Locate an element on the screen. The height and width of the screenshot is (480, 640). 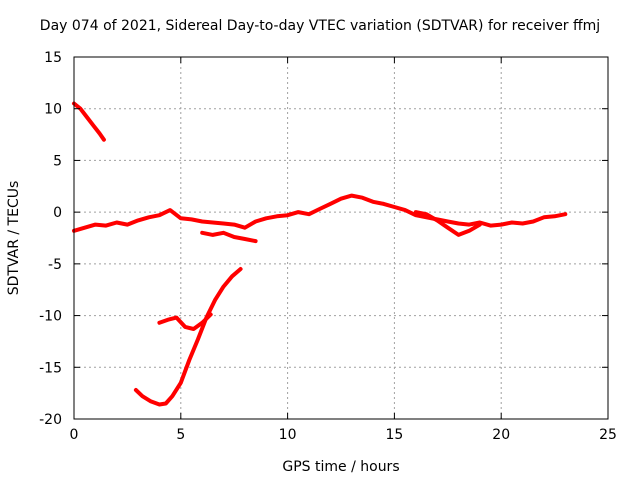
series-arc-mid-dip is located at coordinates (229, 237).